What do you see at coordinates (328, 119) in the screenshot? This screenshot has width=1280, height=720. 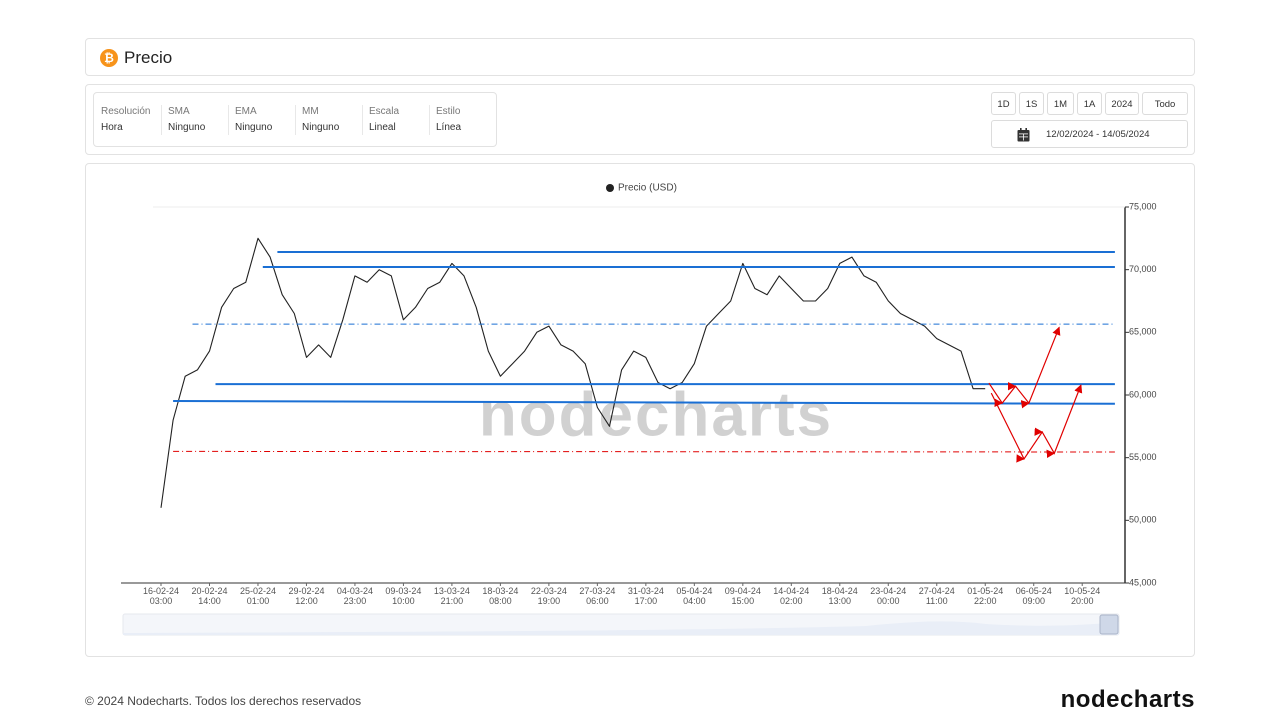 I see `setting: MM Ninguno` at bounding box center [328, 119].